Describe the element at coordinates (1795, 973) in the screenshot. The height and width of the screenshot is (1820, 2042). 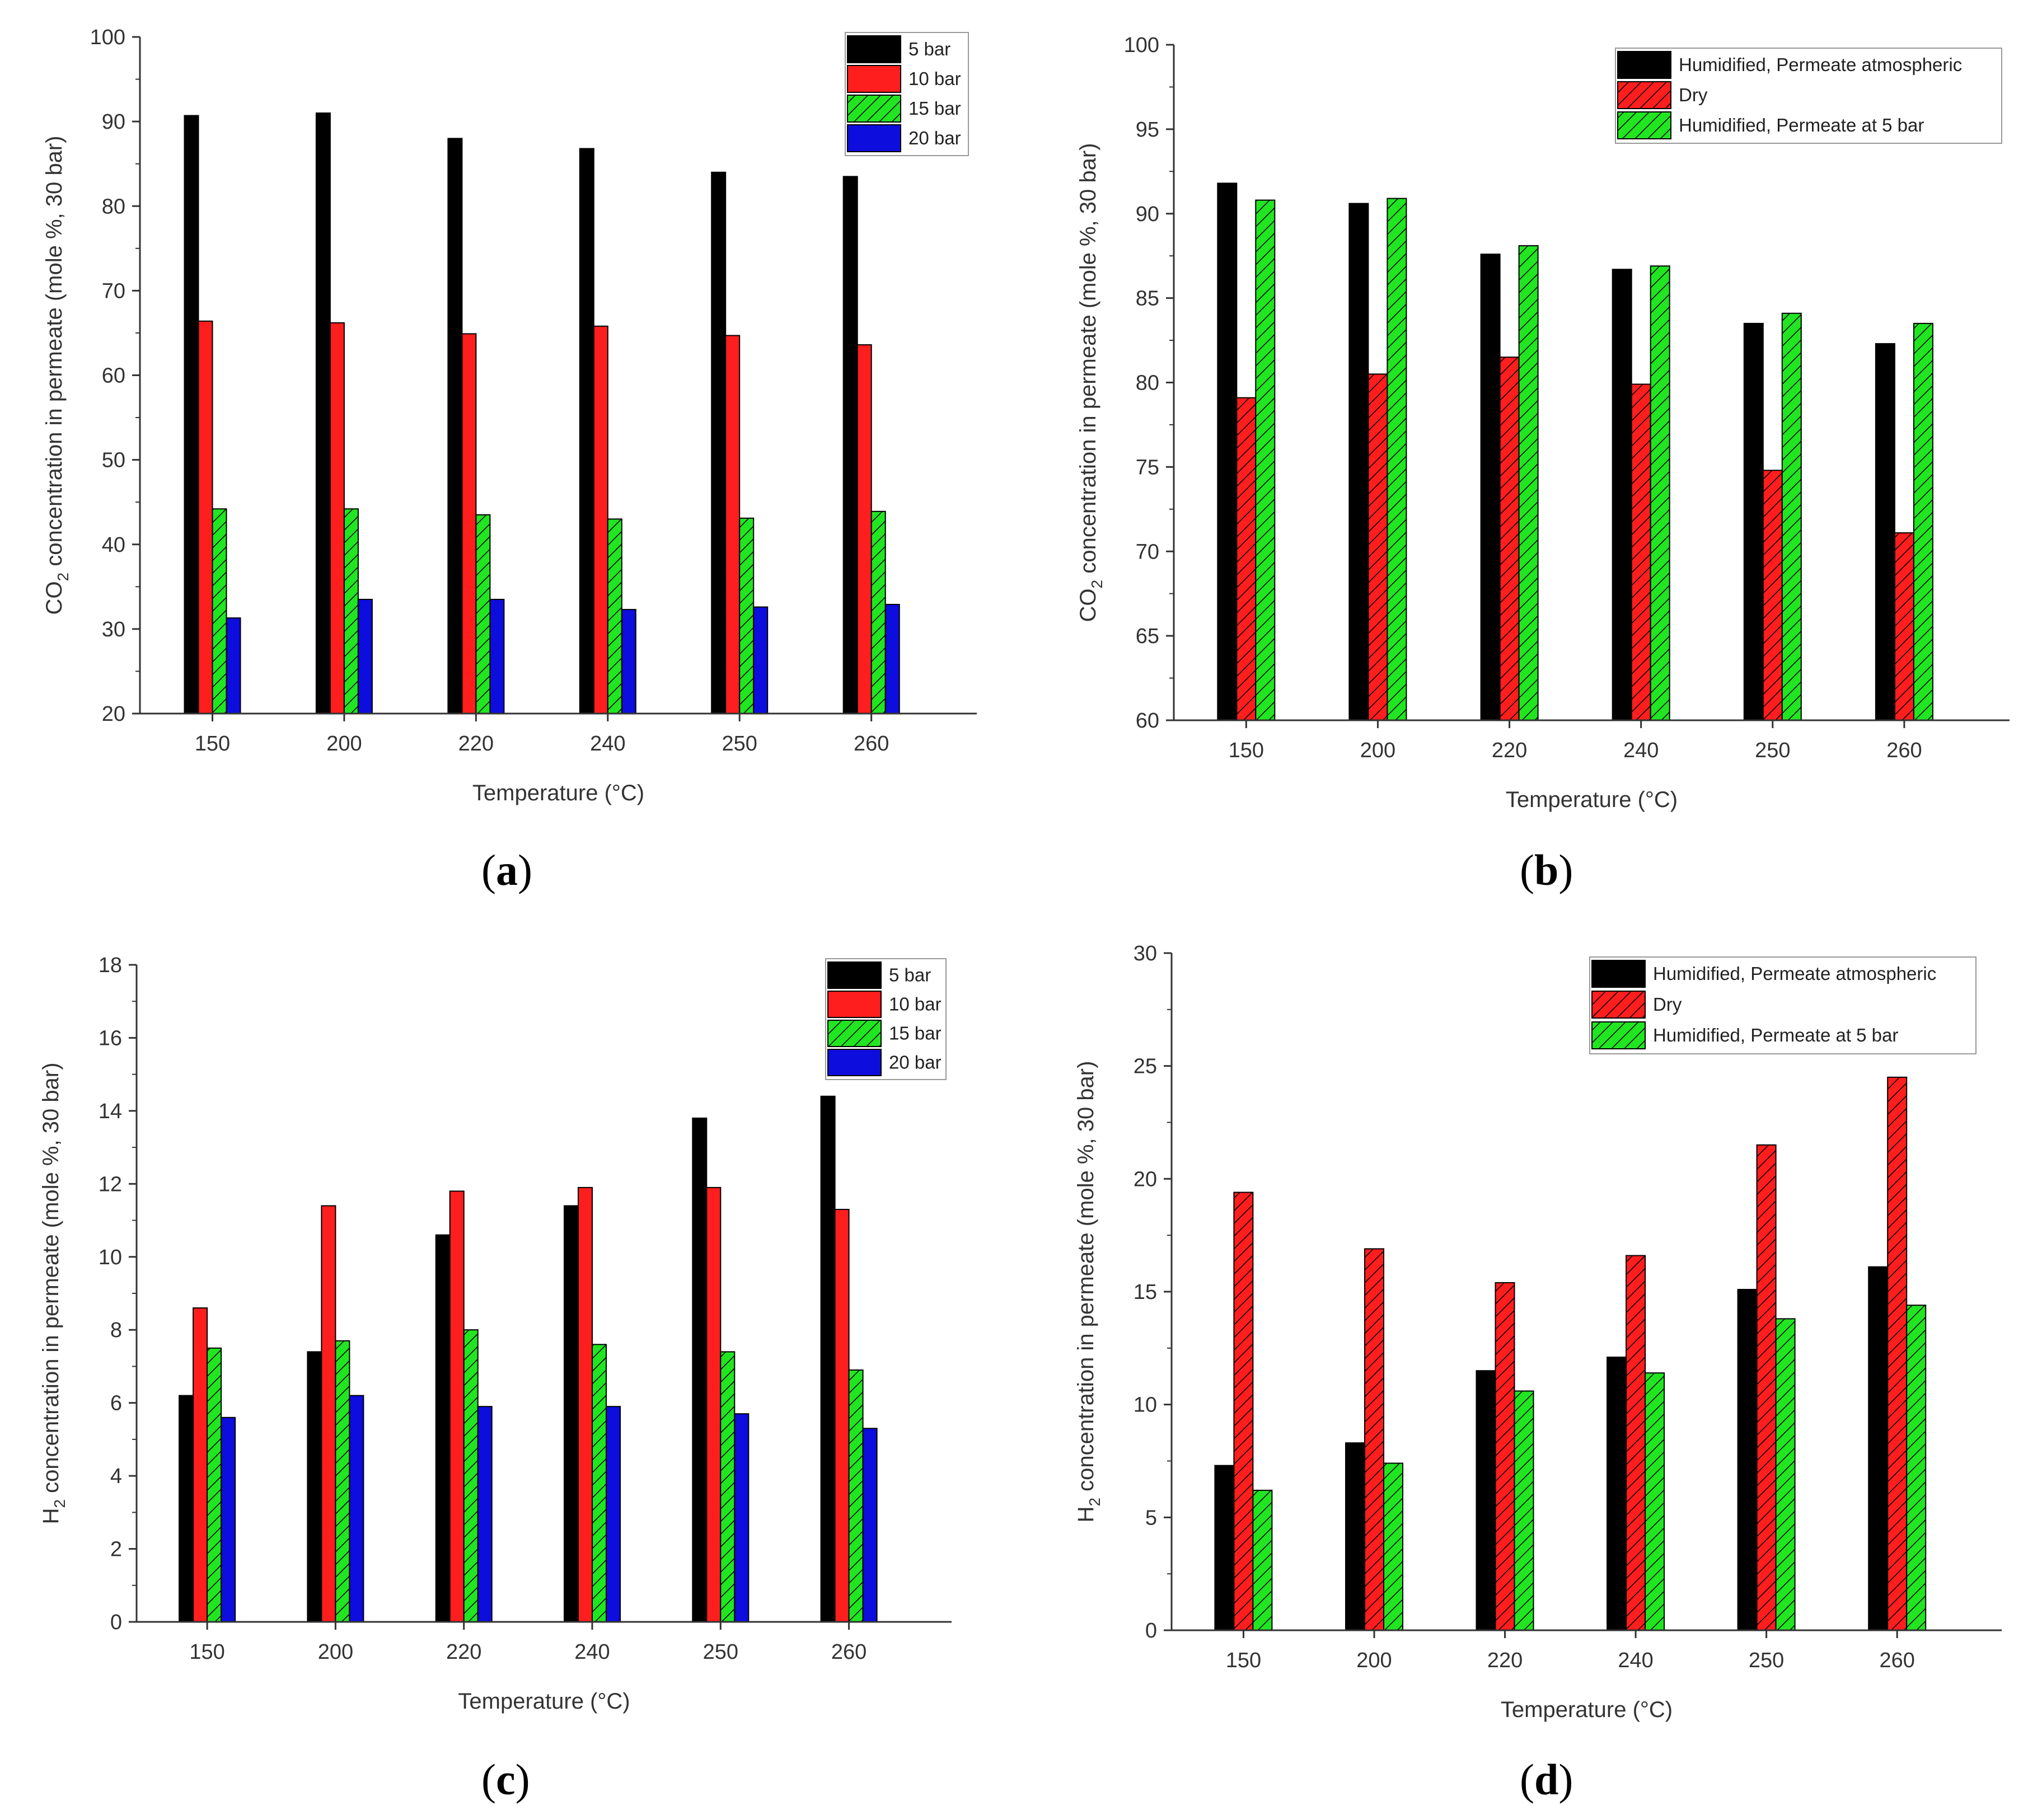
I see `legend-label-d-0: Humidified, Permeate atmospheric` at that location.